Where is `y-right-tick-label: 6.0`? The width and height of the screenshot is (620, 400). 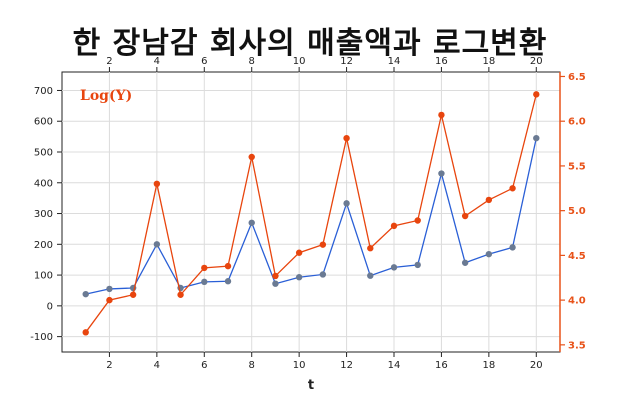 y-right-tick-label: 6.0 is located at coordinates (577, 122).